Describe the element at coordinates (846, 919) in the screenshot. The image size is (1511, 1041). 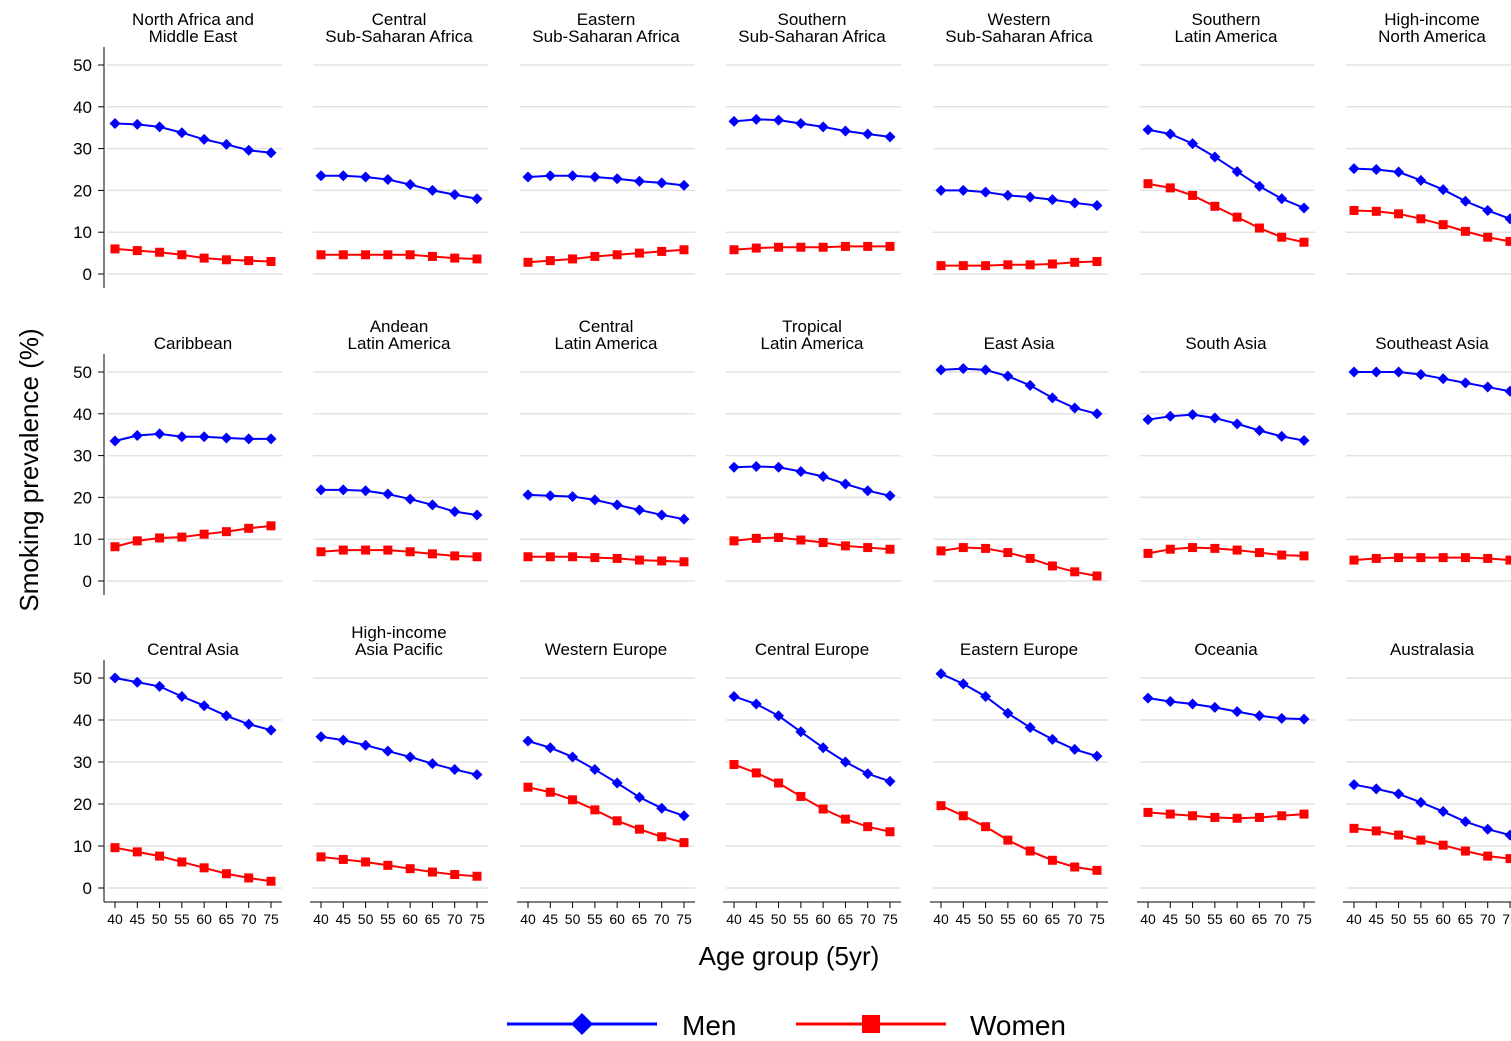
I see `x-tick-label: 65` at that location.